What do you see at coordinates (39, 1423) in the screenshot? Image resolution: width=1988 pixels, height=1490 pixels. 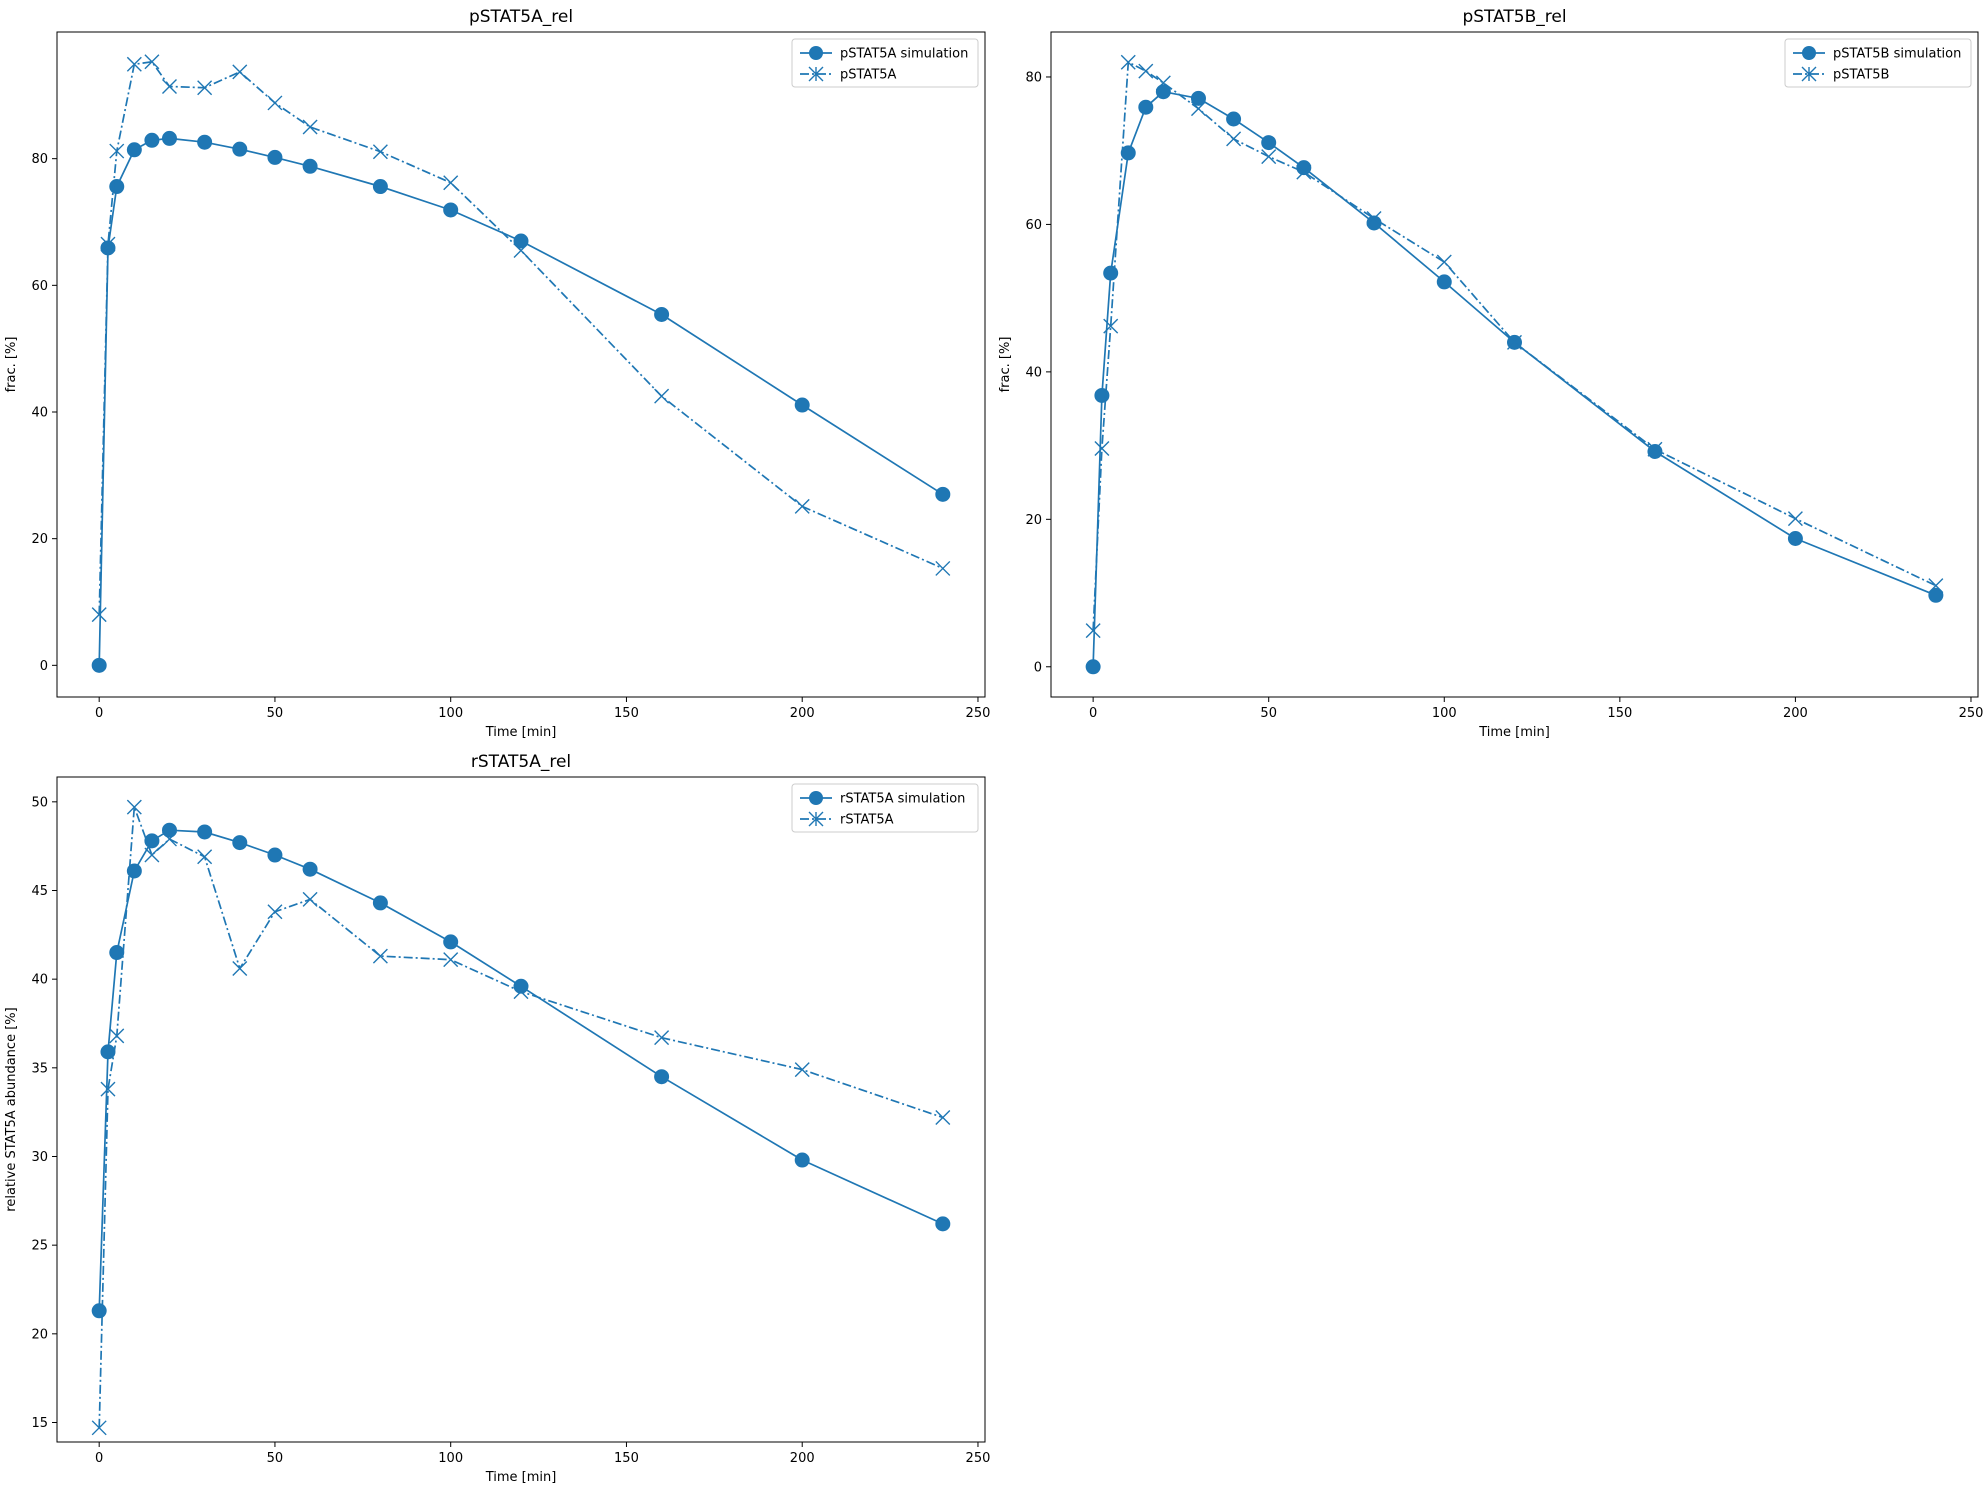 I see `y-tick-label: 15` at bounding box center [39, 1423].